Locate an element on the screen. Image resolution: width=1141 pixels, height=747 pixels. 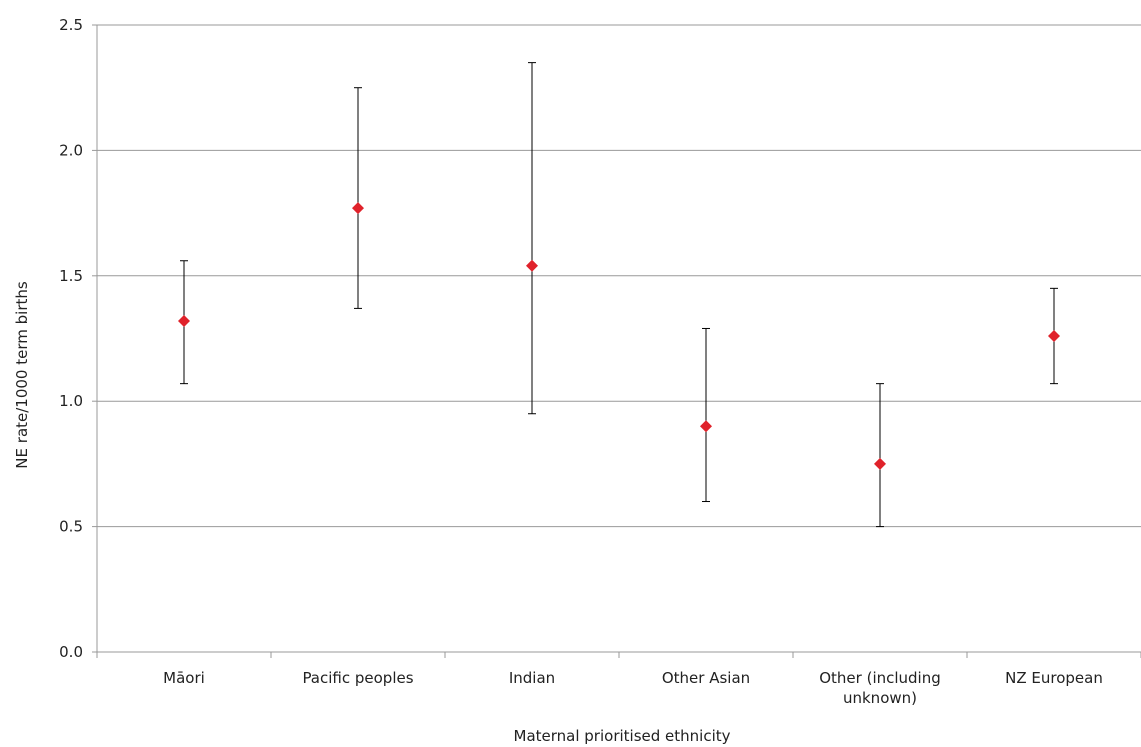
y-tick-label: 2.5 is located at coordinates (71, 25).